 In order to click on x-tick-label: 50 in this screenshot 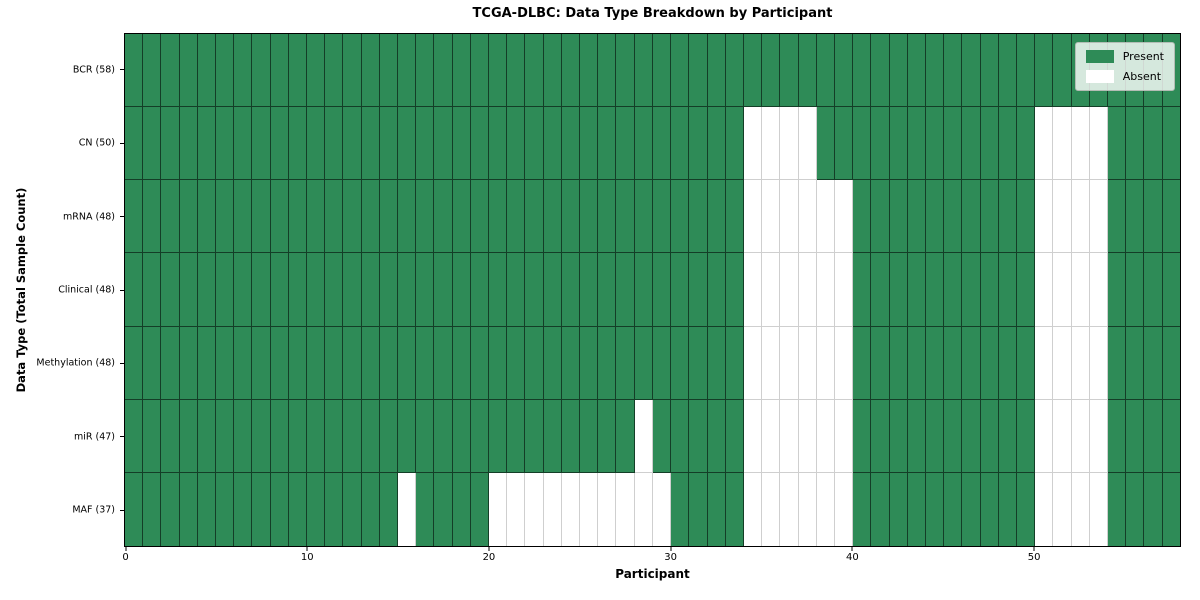, I will do `click(1034, 557)`.